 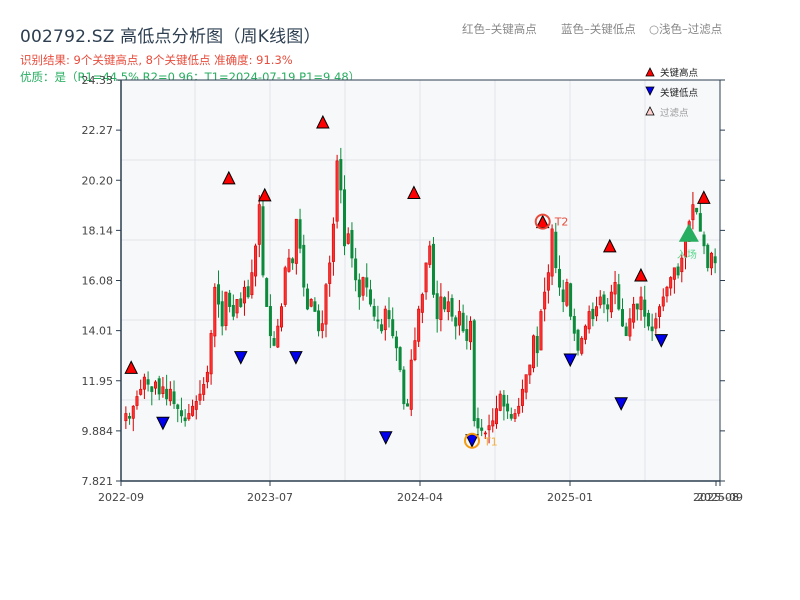 I want to click on legend-blue-explanation: 蓝色–关键低点, so click(x=598, y=29).